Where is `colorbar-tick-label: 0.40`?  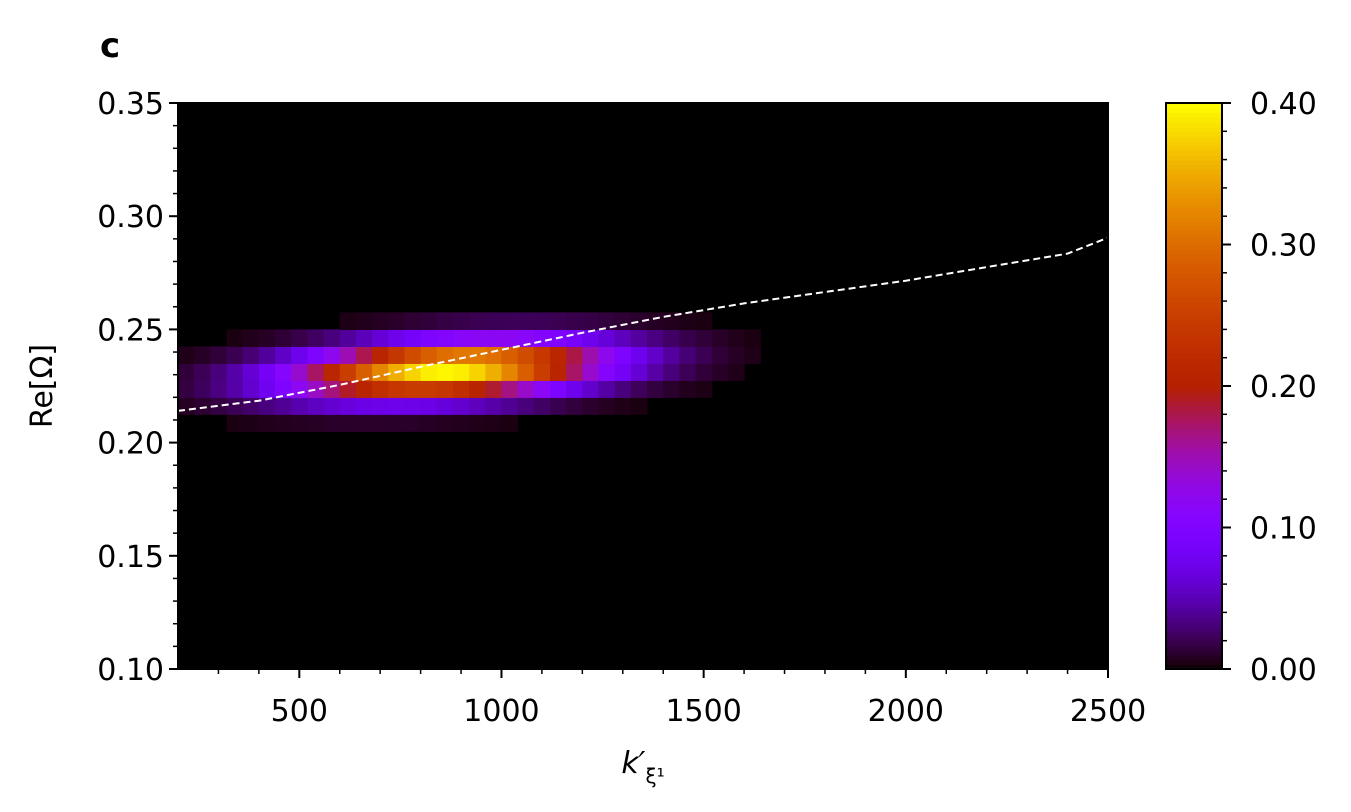
colorbar-tick-label: 0.40 is located at coordinates (1283, 104).